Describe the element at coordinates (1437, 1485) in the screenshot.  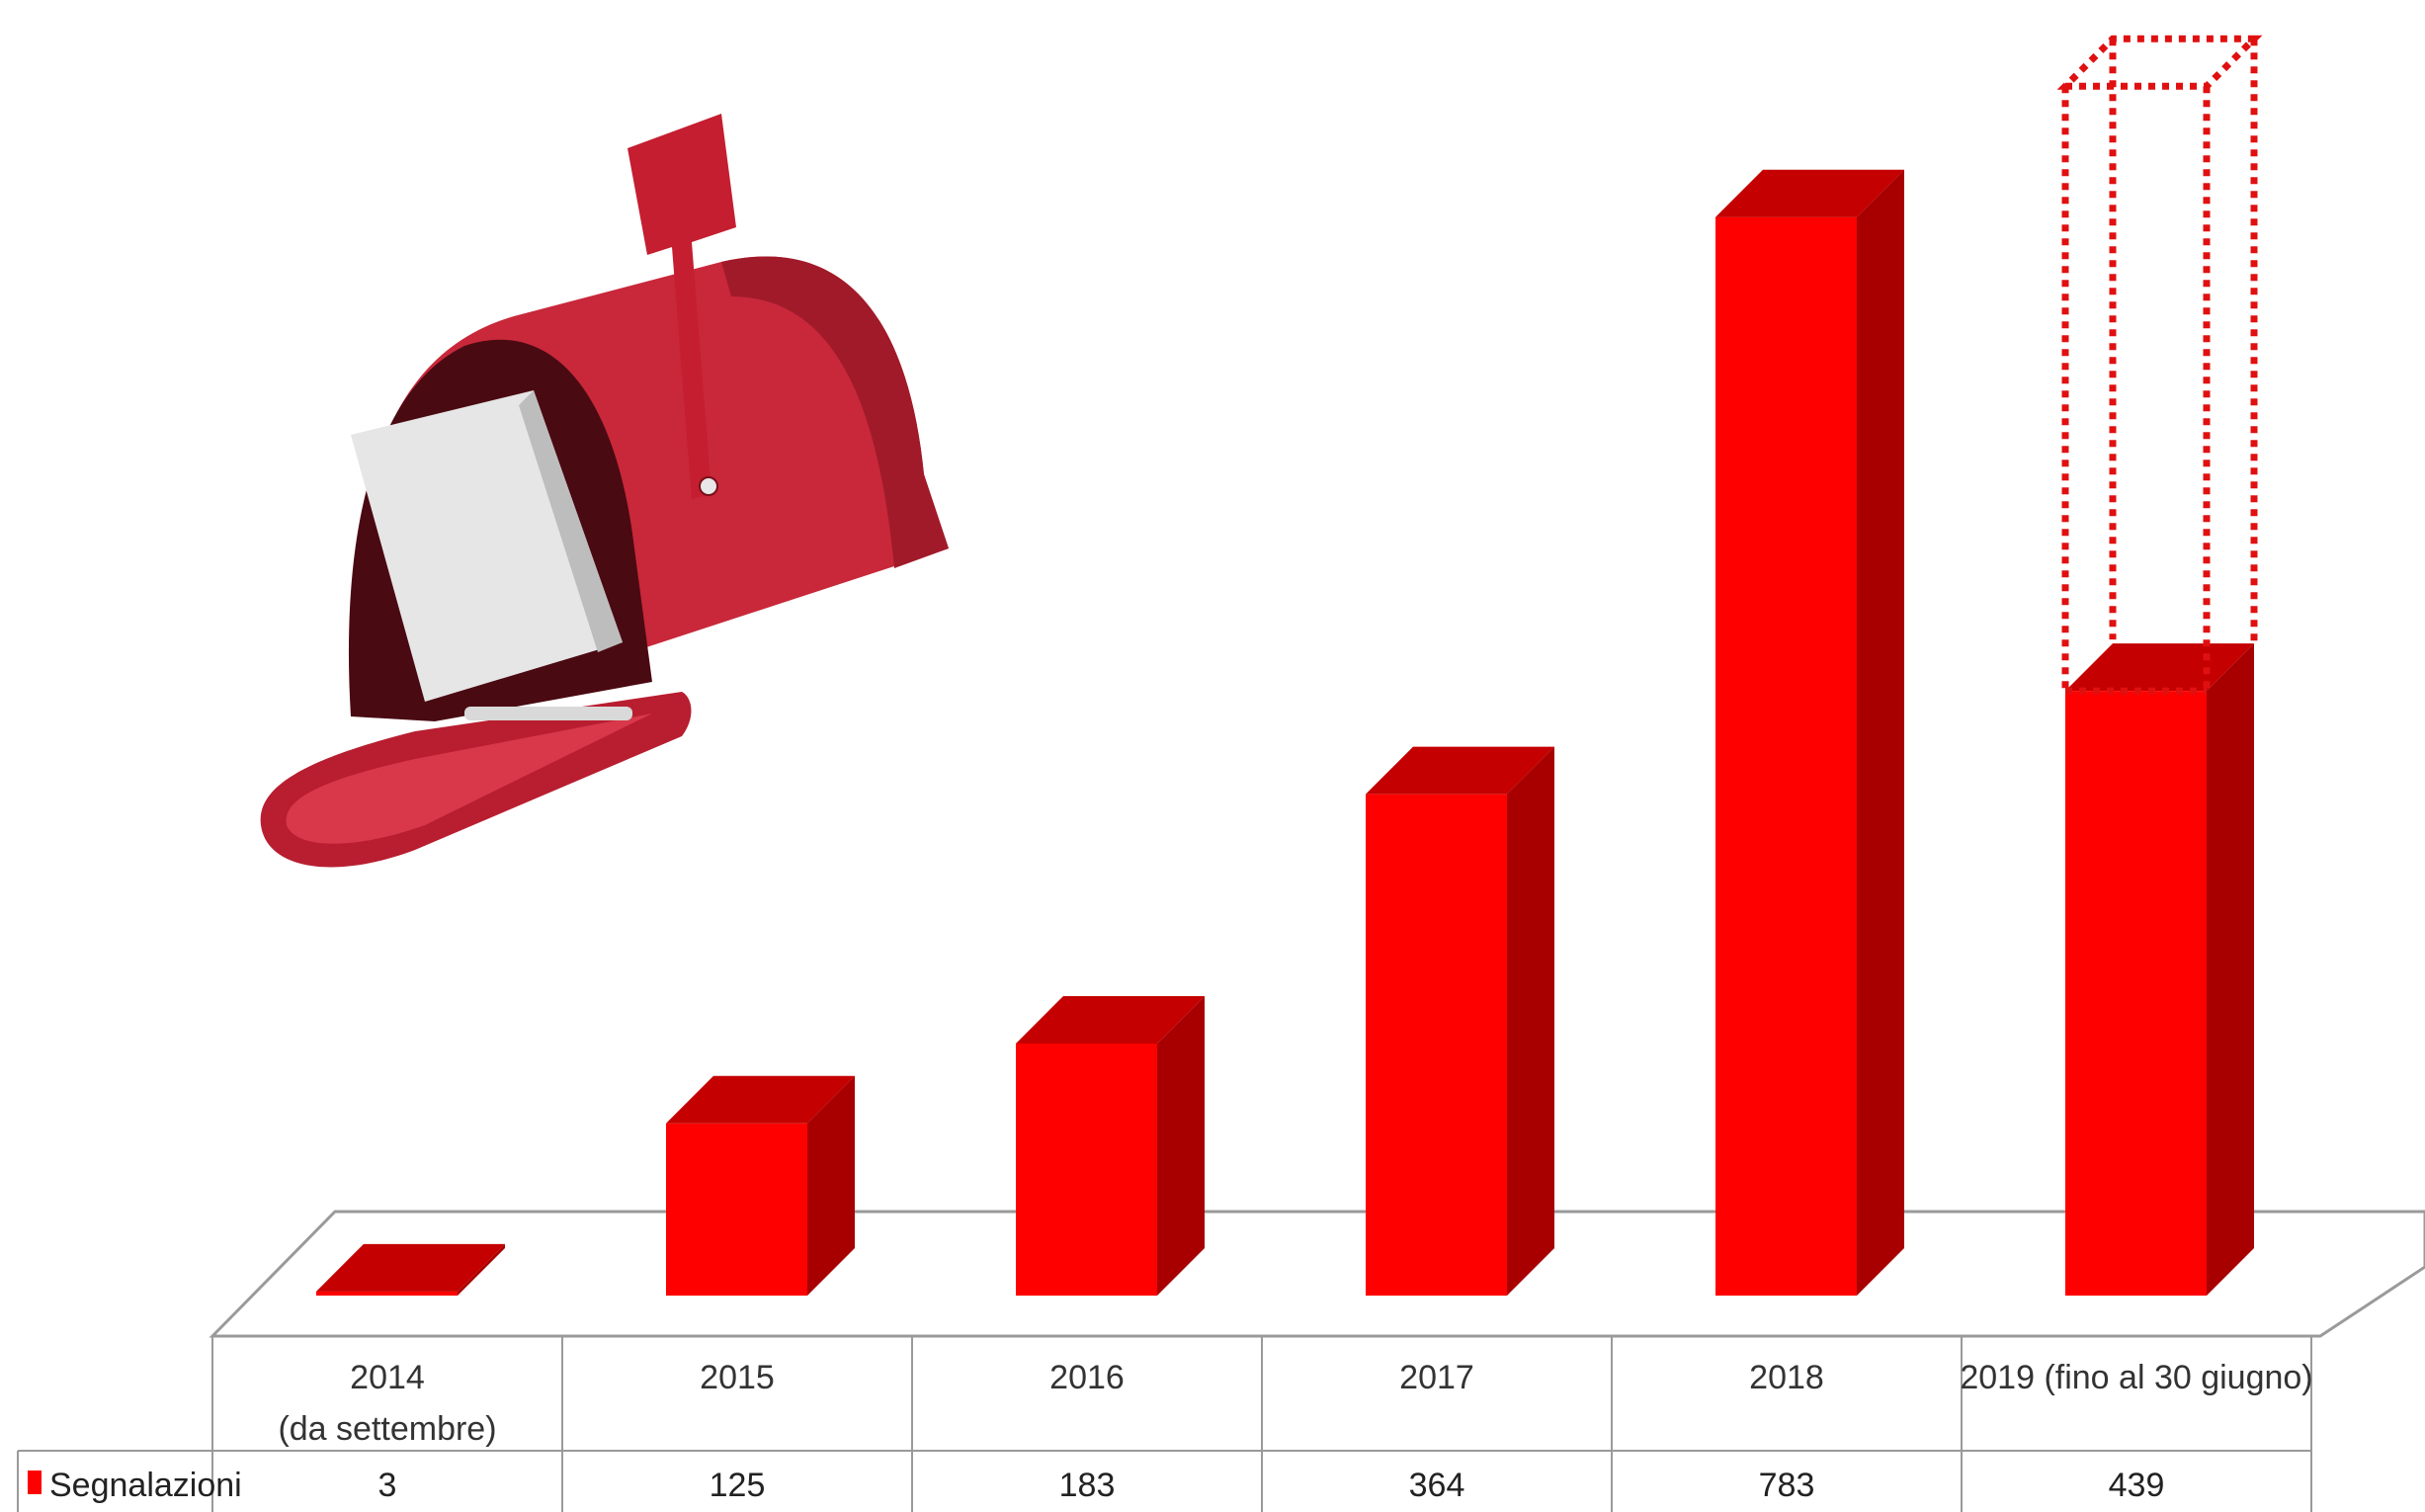
I see `value-label: 364` at that location.